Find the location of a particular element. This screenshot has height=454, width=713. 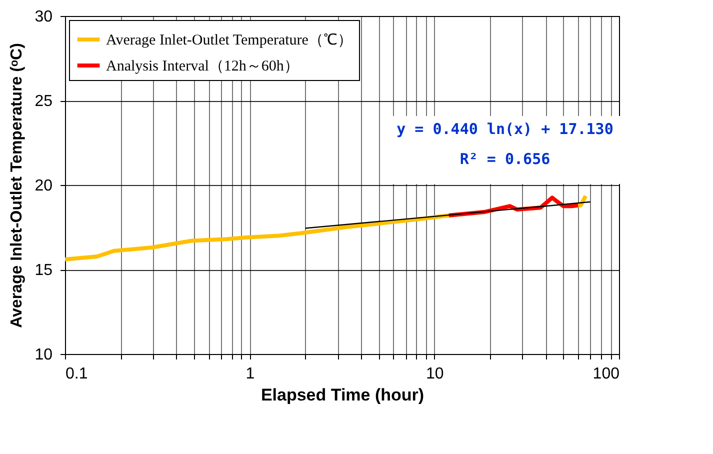

legend-label: Analysis Interval（12h～60h） is located at coordinates (202, 66).